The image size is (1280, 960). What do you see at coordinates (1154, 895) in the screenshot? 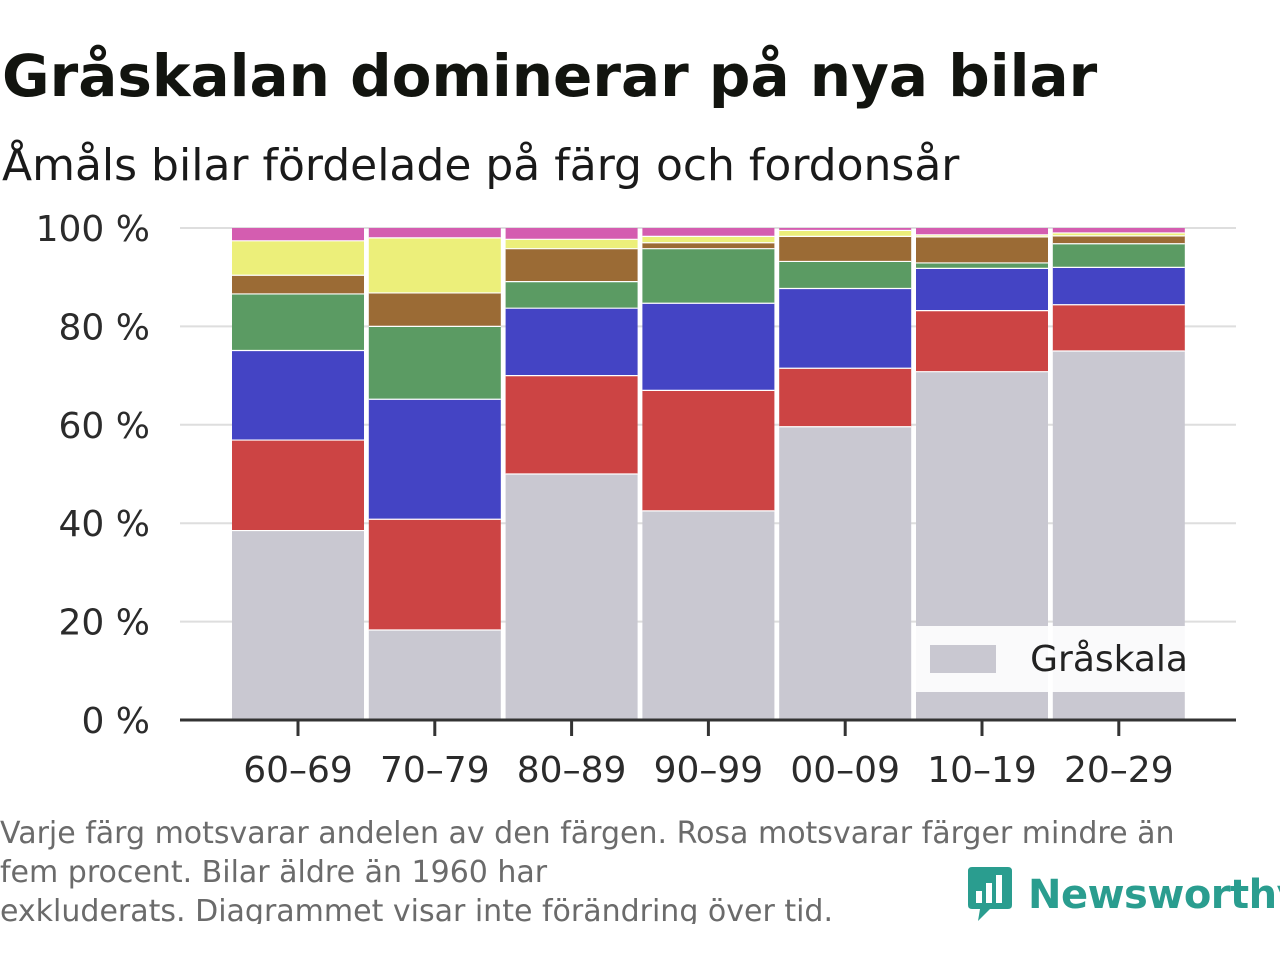
I see `brand-name: Newsworthy` at bounding box center [1154, 895].